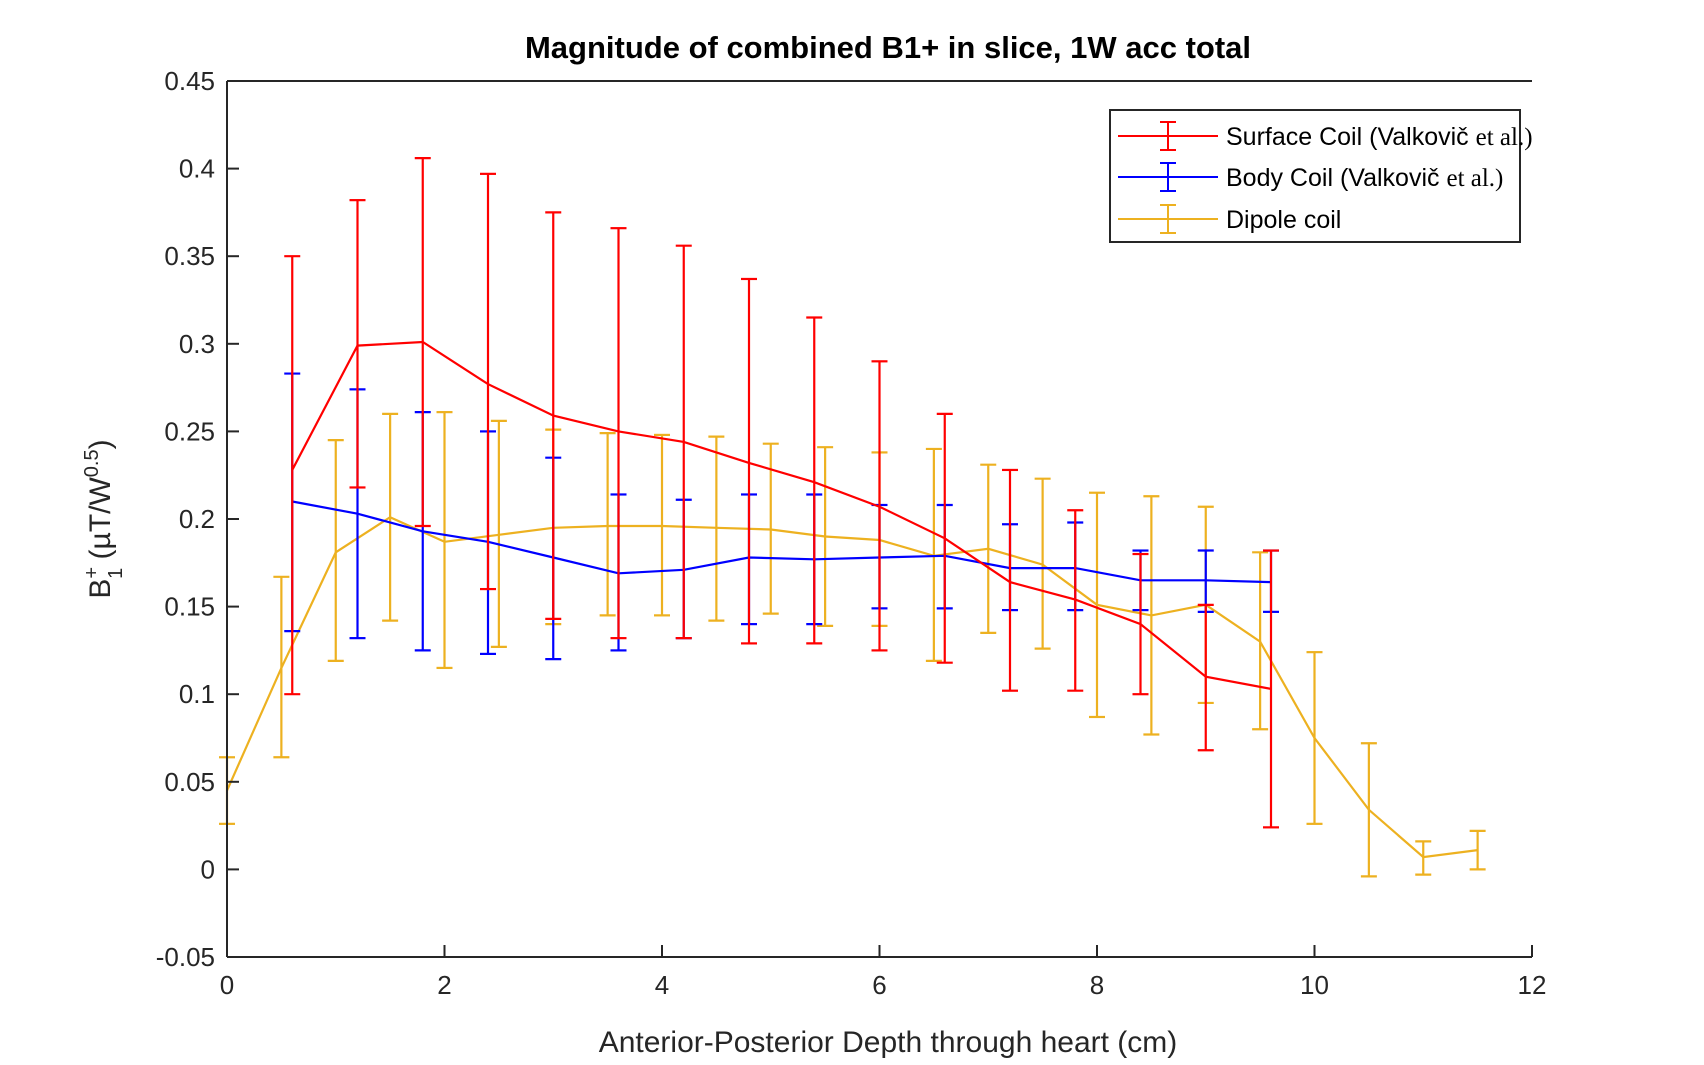  I want to click on y-tick-label: 0.4, so click(197, 169).